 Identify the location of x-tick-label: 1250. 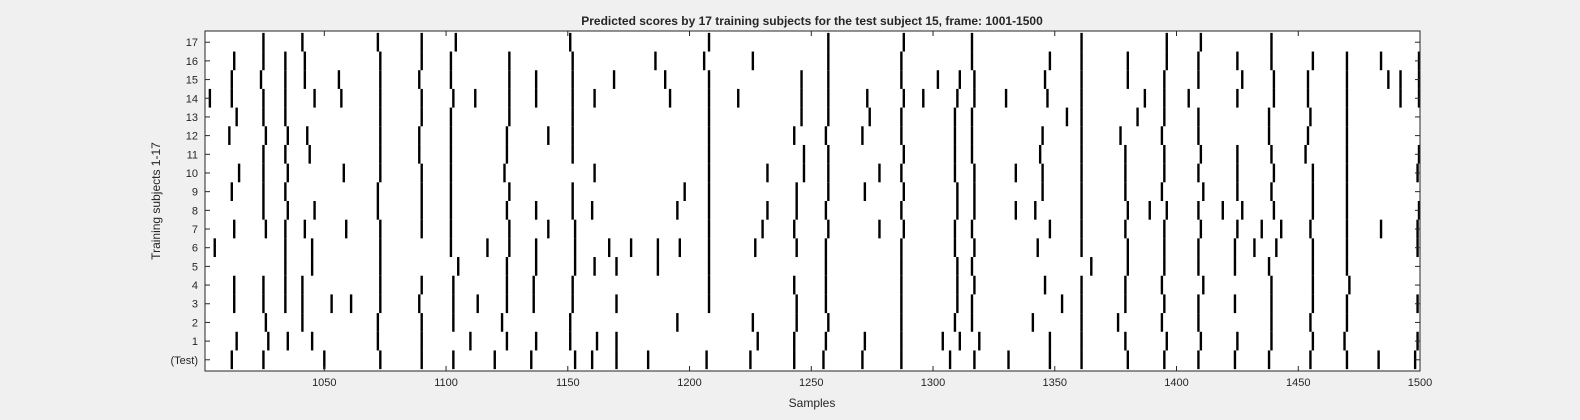
(811, 383).